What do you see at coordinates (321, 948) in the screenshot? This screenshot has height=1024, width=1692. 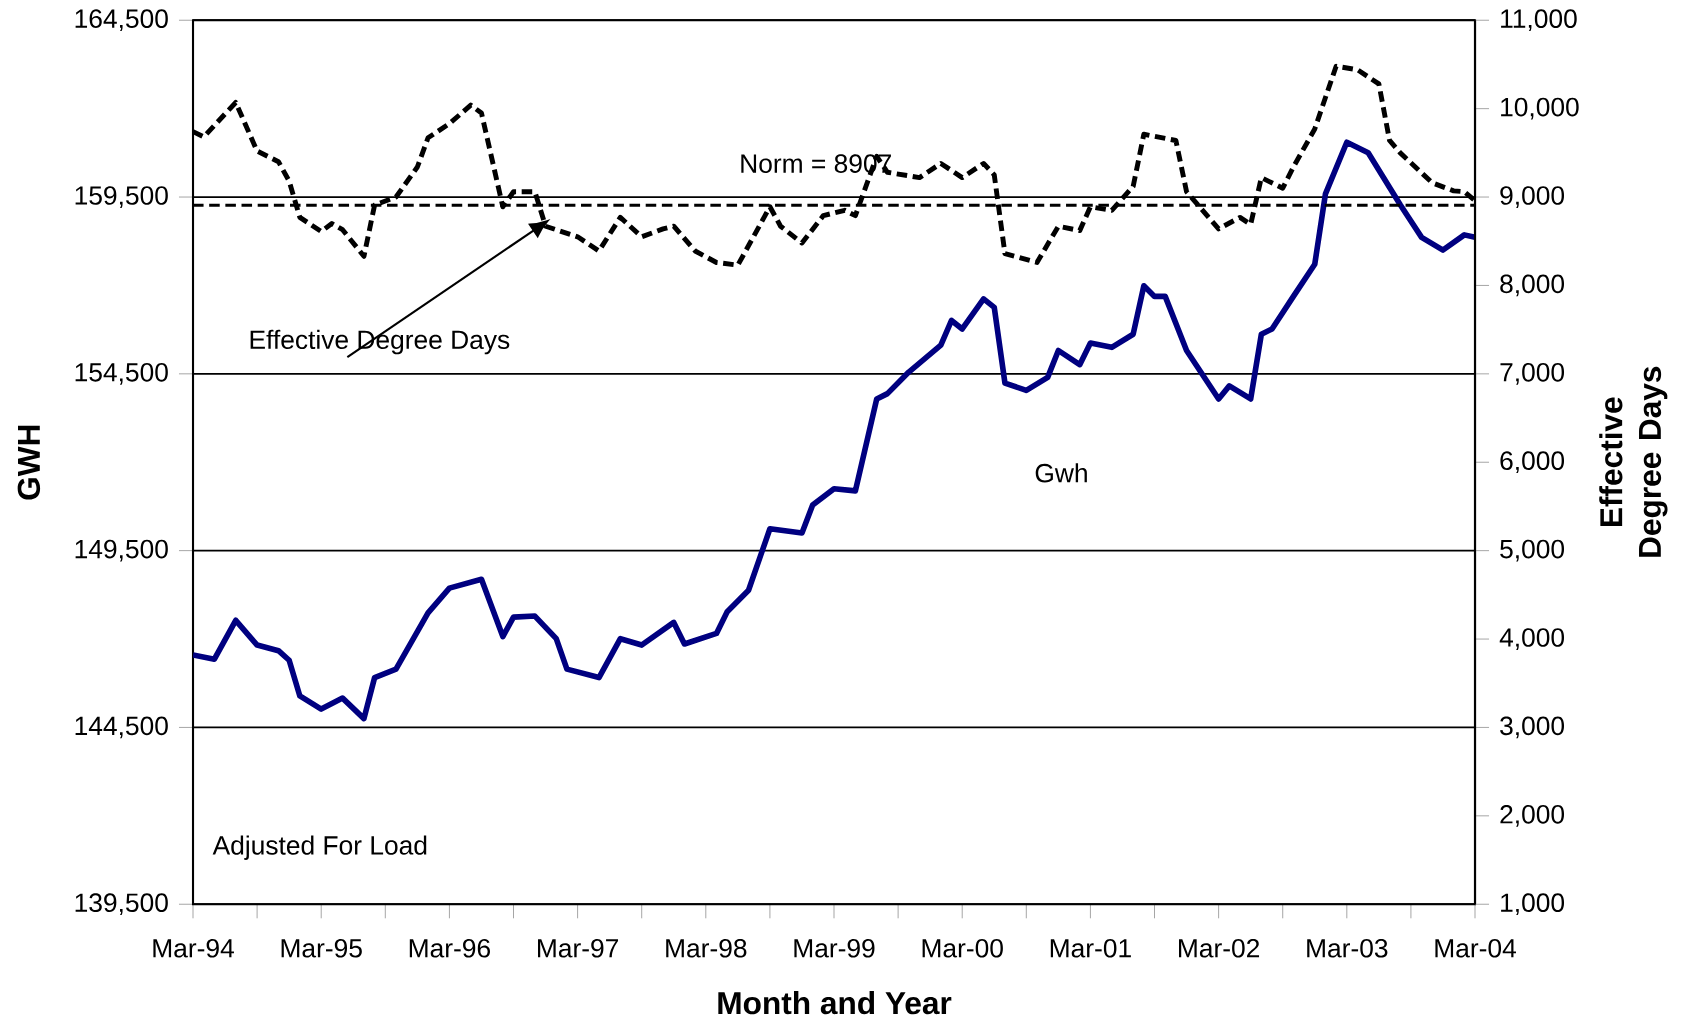 I see `x-tick-label: Mar-95` at bounding box center [321, 948].